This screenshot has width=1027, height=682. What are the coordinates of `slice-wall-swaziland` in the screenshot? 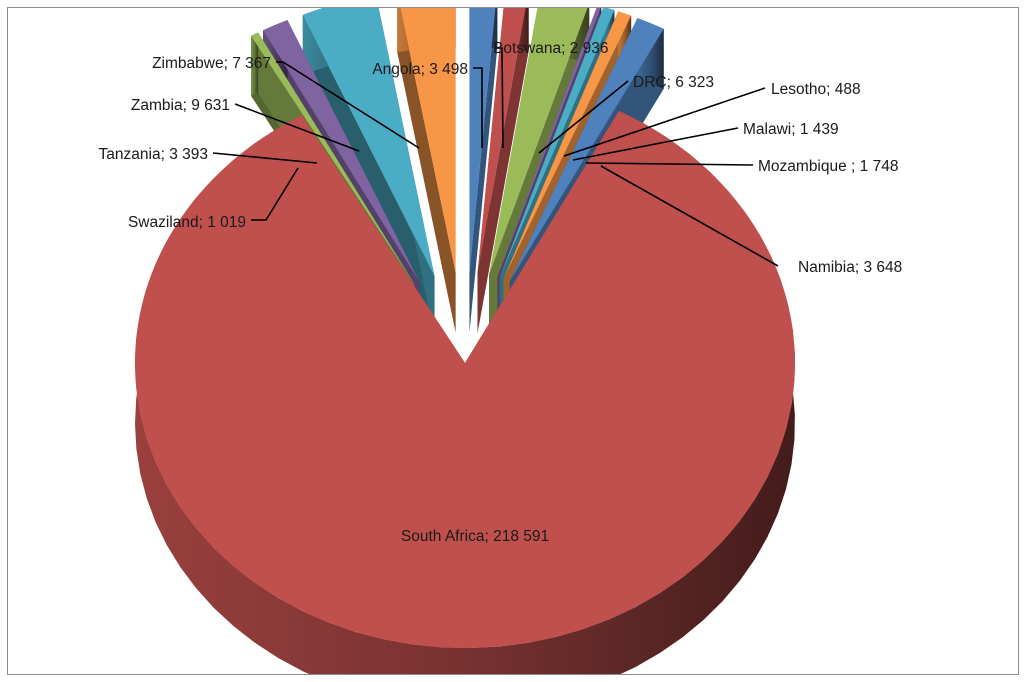 It's located at (255, 64).